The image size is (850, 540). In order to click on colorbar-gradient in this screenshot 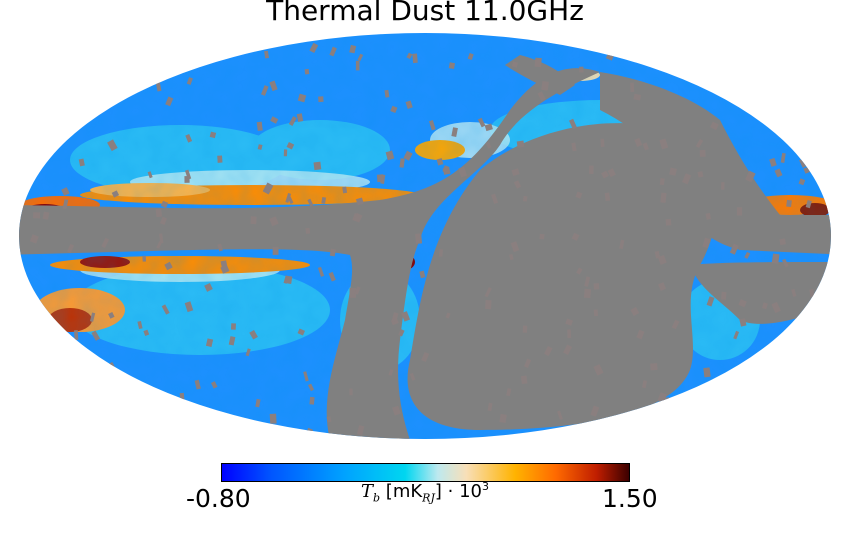, I will do `click(425, 472)`.